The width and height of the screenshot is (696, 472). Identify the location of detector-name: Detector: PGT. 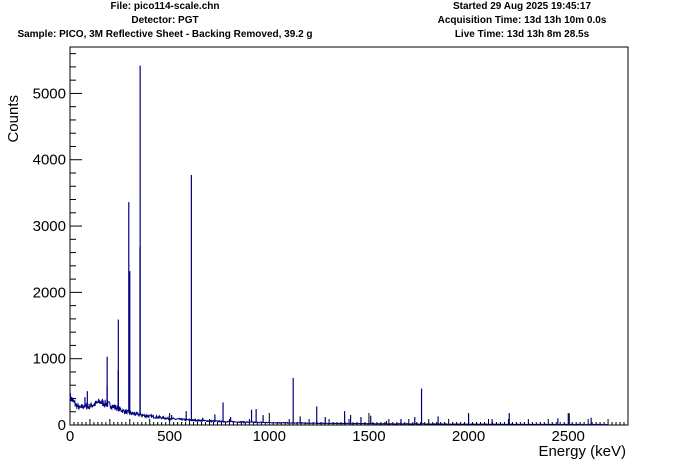
(165, 20).